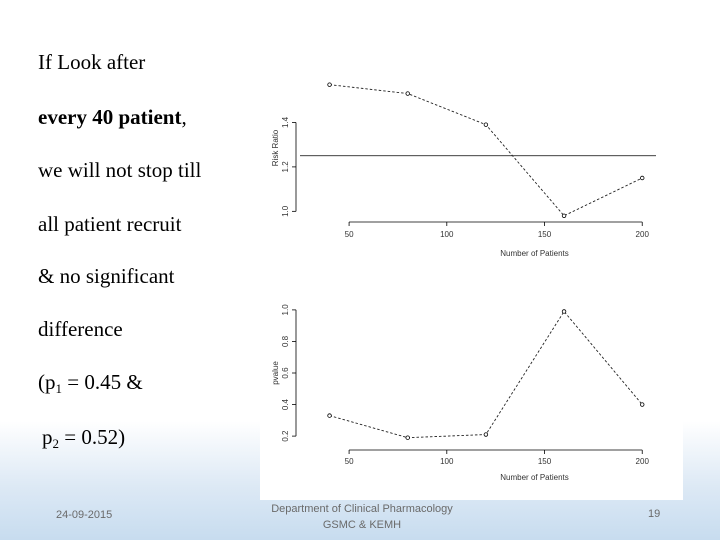 The width and height of the screenshot is (720, 540). I want to click on bullet-line-2: every 40 patient,, so click(112, 117).